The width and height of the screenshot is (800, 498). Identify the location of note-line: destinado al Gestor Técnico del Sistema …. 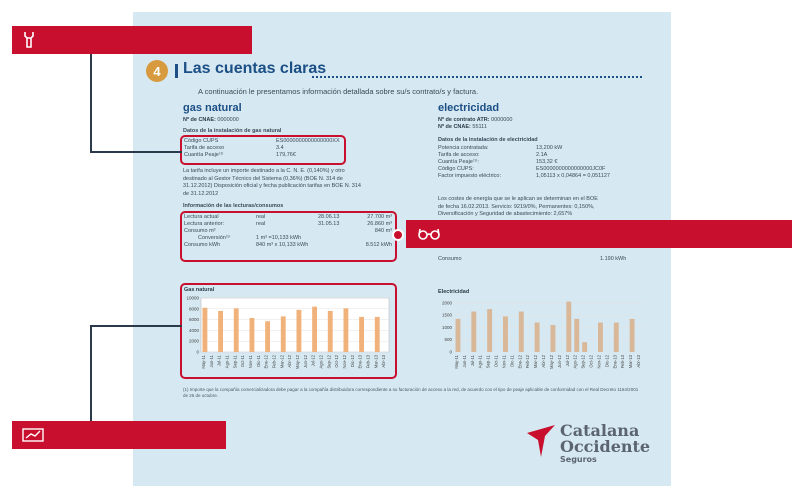
(263, 178).